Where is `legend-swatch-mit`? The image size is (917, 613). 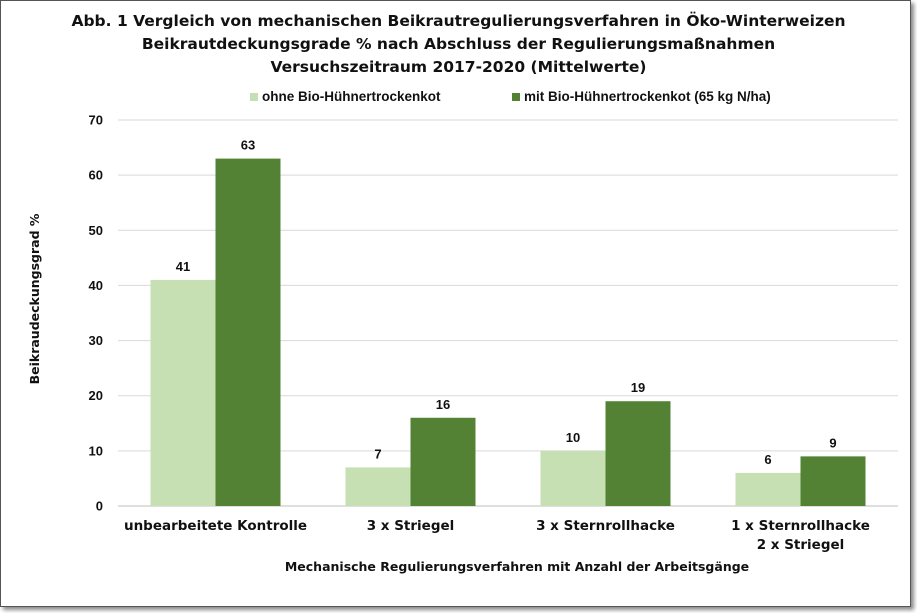 legend-swatch-mit is located at coordinates (516, 96).